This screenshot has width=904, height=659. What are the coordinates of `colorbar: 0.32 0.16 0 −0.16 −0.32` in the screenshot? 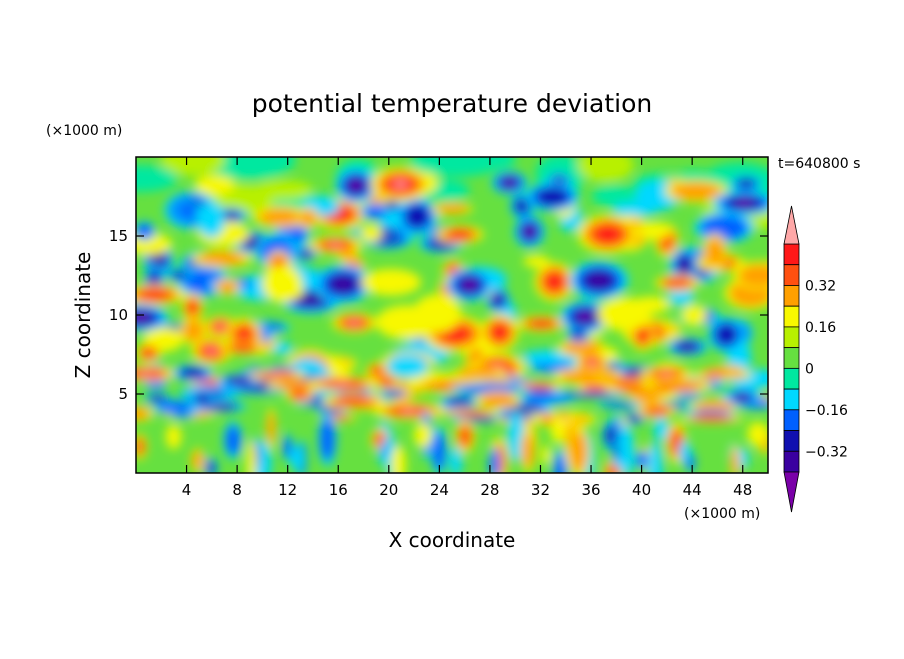 It's located at (815, 359).